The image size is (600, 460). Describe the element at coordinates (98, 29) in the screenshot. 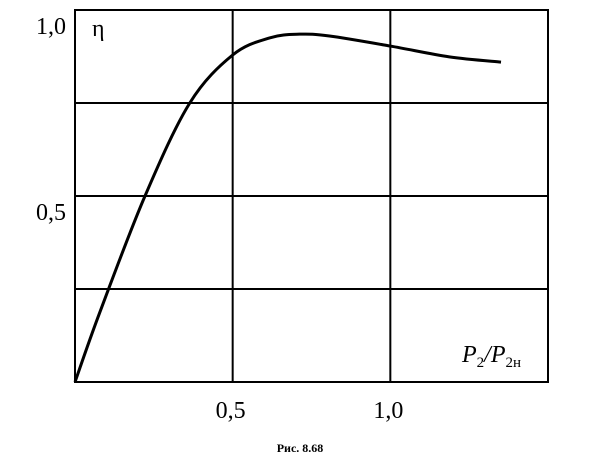

I see `y-axis-label: η` at that location.